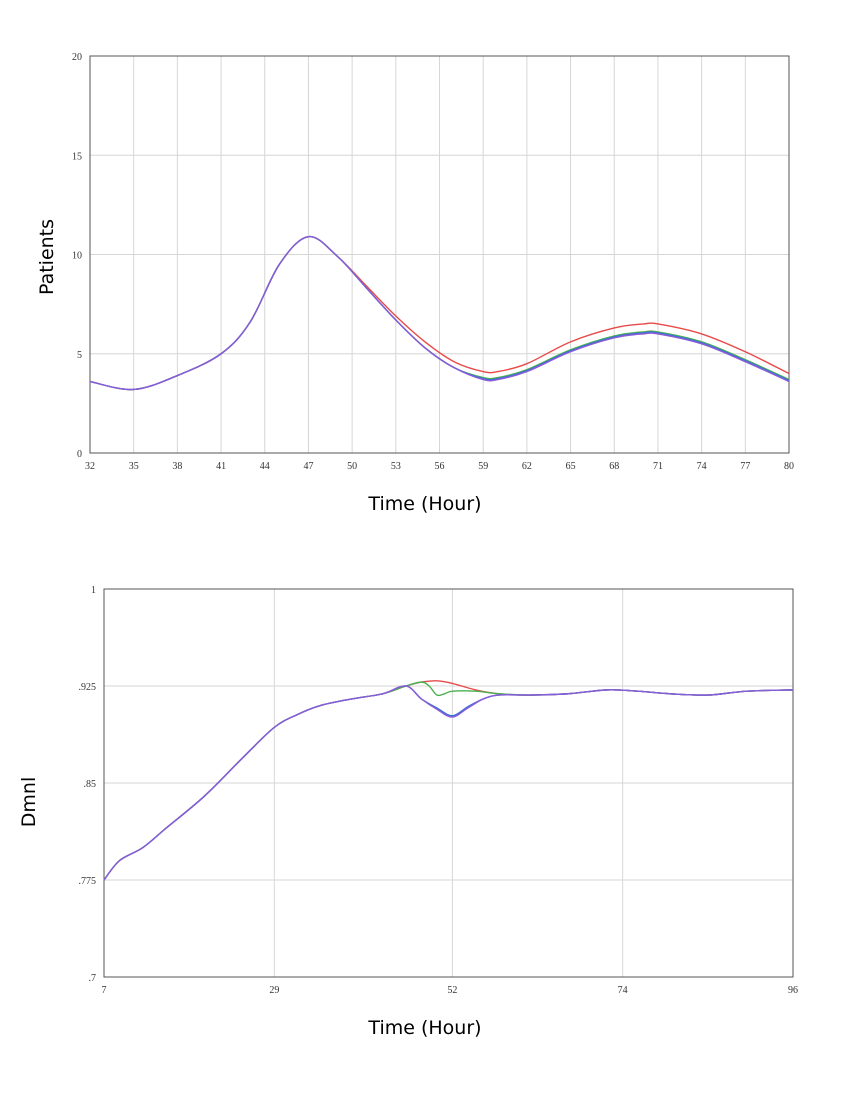 This screenshot has width=851, height=1101. Describe the element at coordinates (571, 466) in the screenshot. I see `patients-x-tick-label: 65` at that location.